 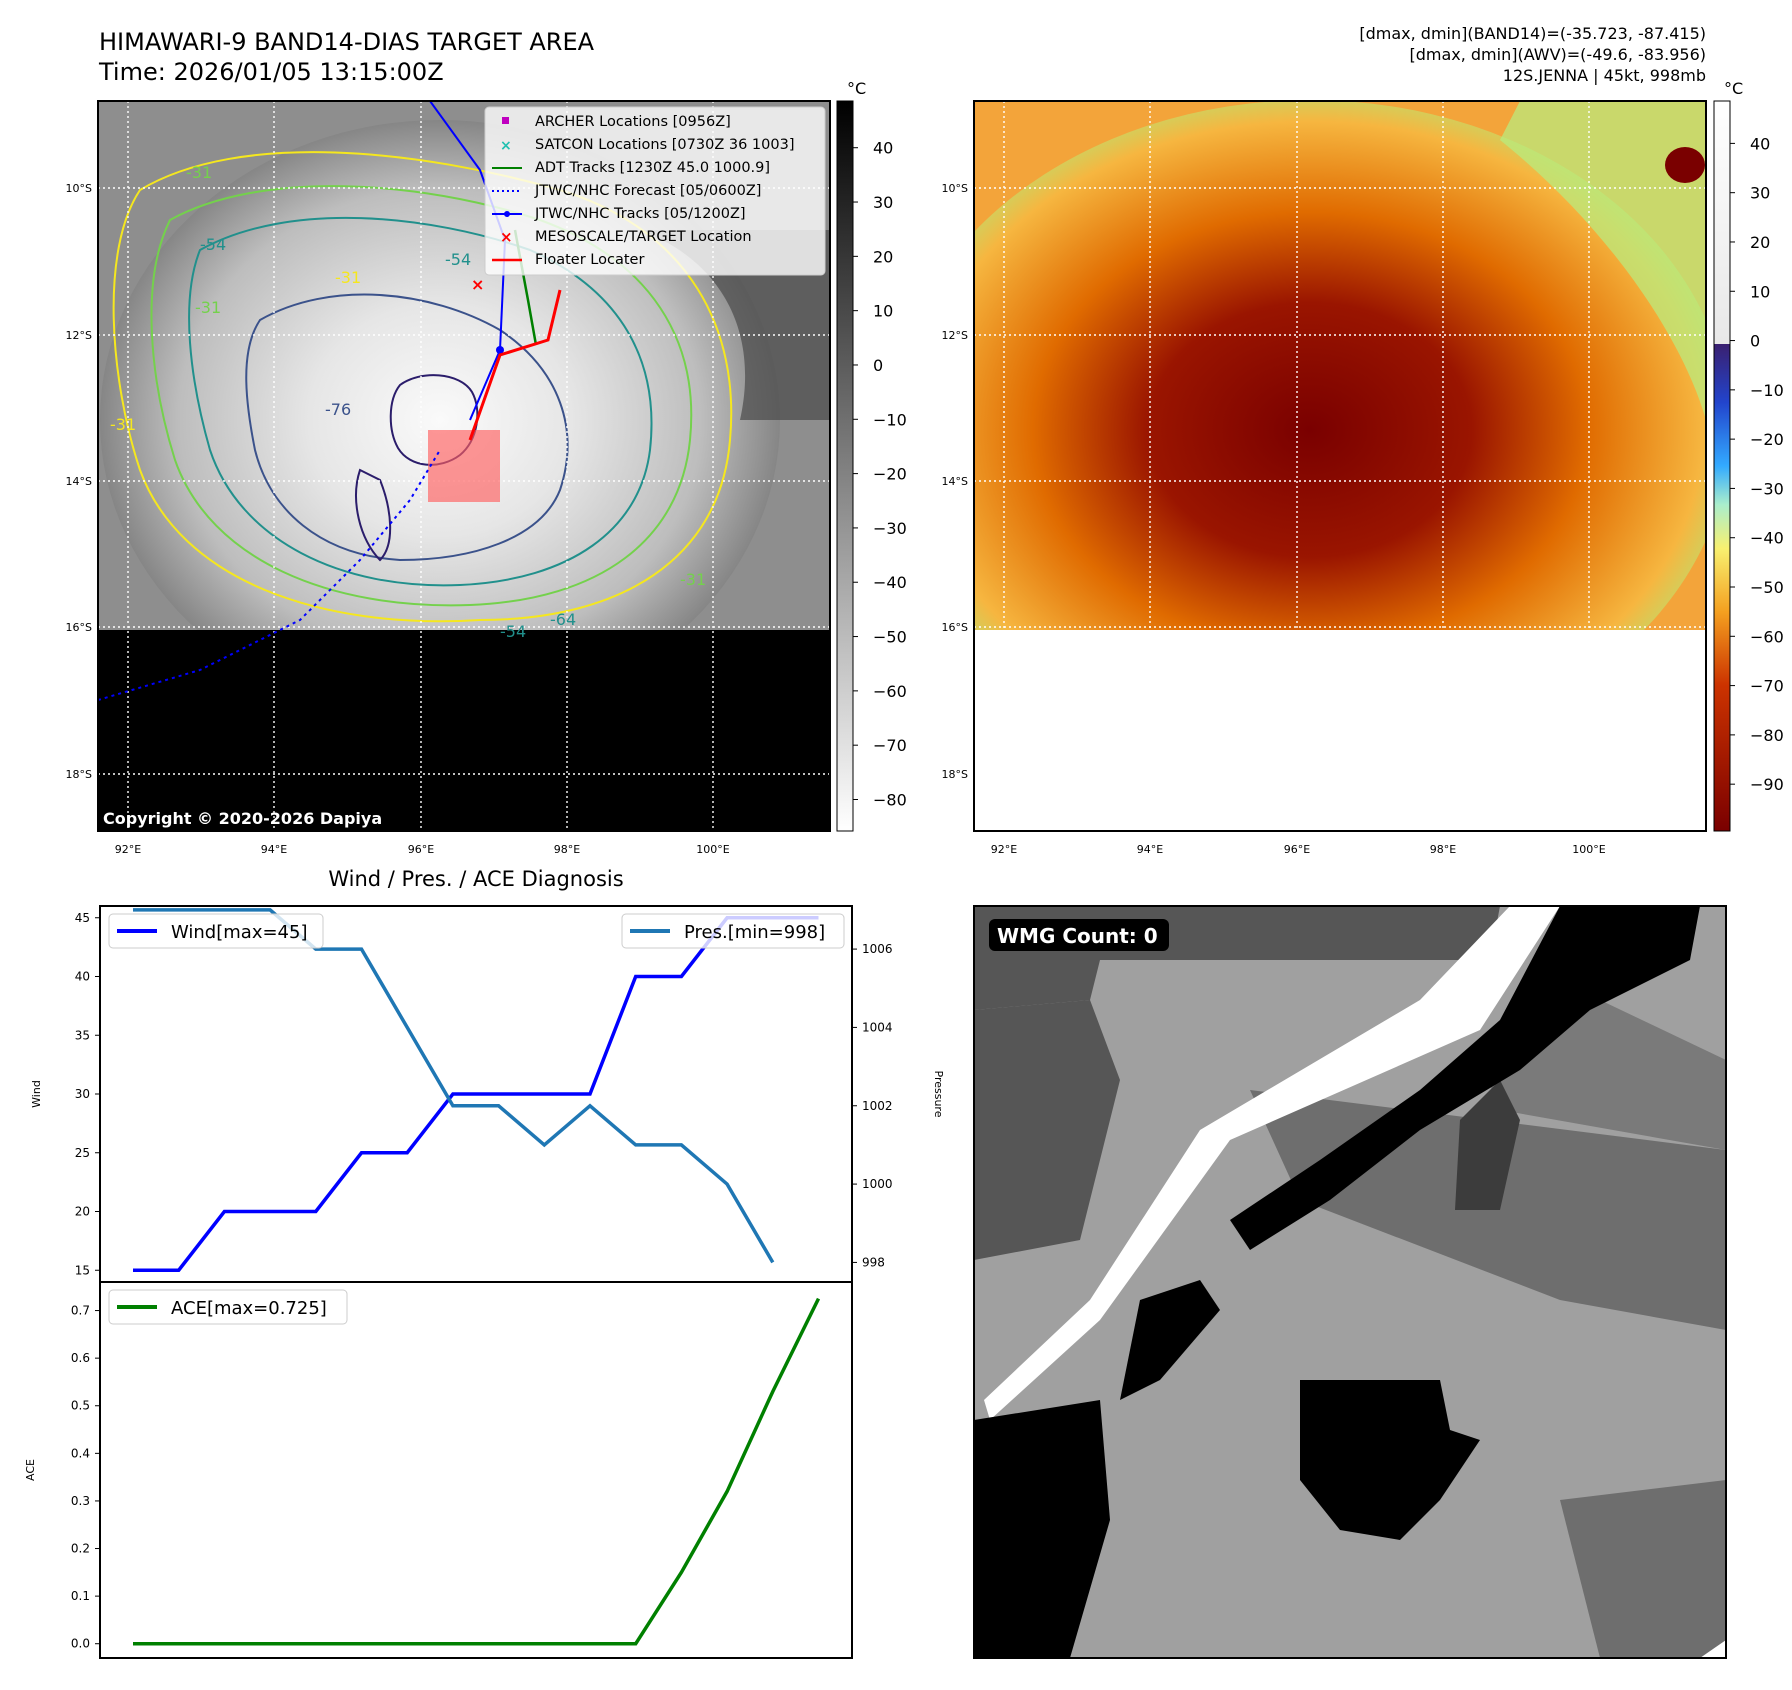 What do you see at coordinates (1733, 88) in the screenshot?
I see `colorbar-color-unit: °C` at bounding box center [1733, 88].